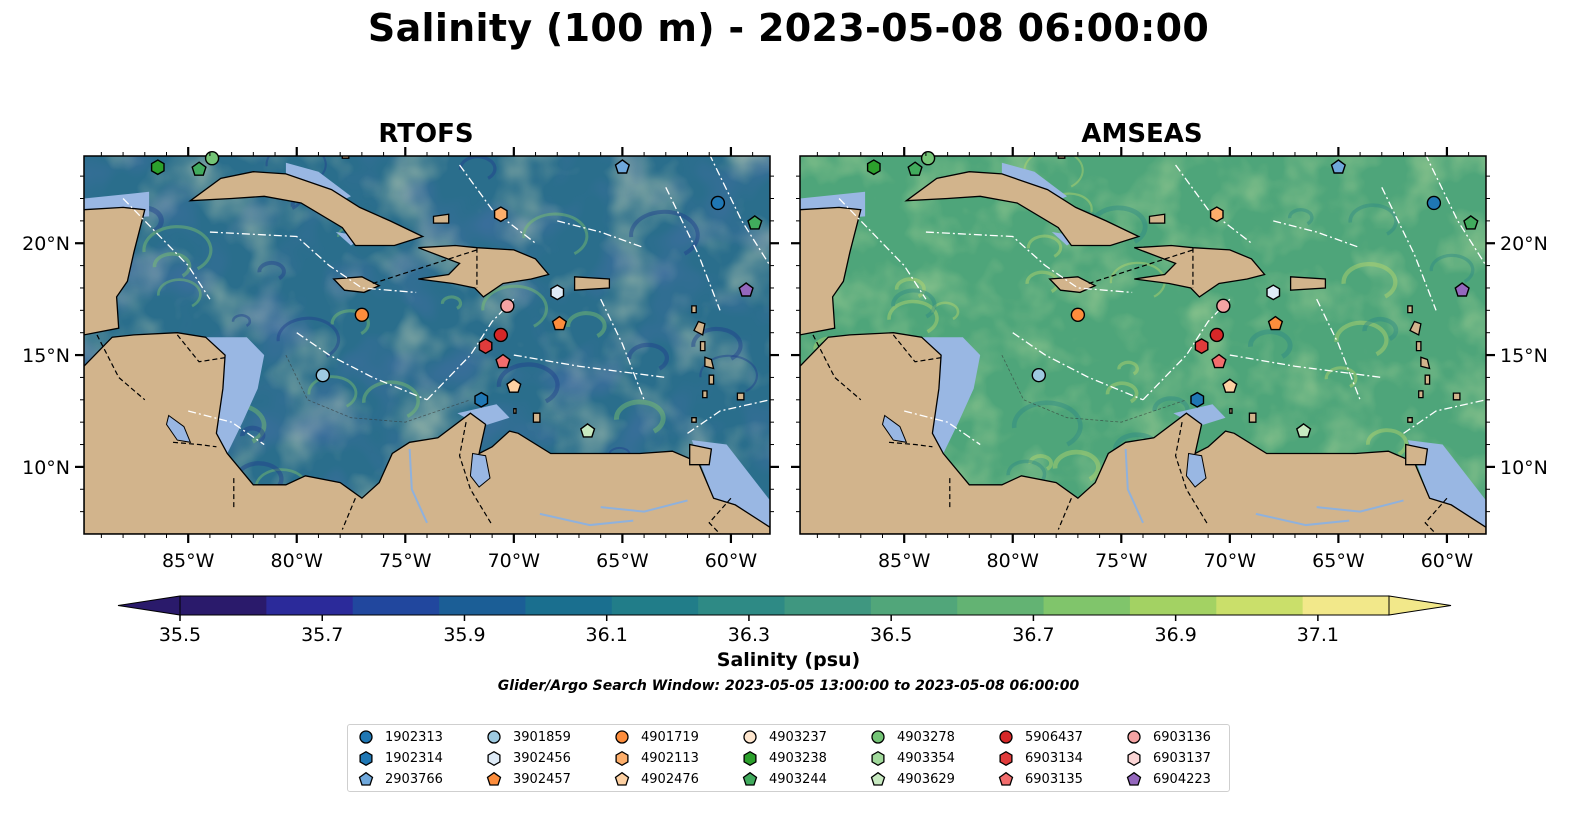  I want to click on x-tick-label: 75°W, so click(1121, 561).